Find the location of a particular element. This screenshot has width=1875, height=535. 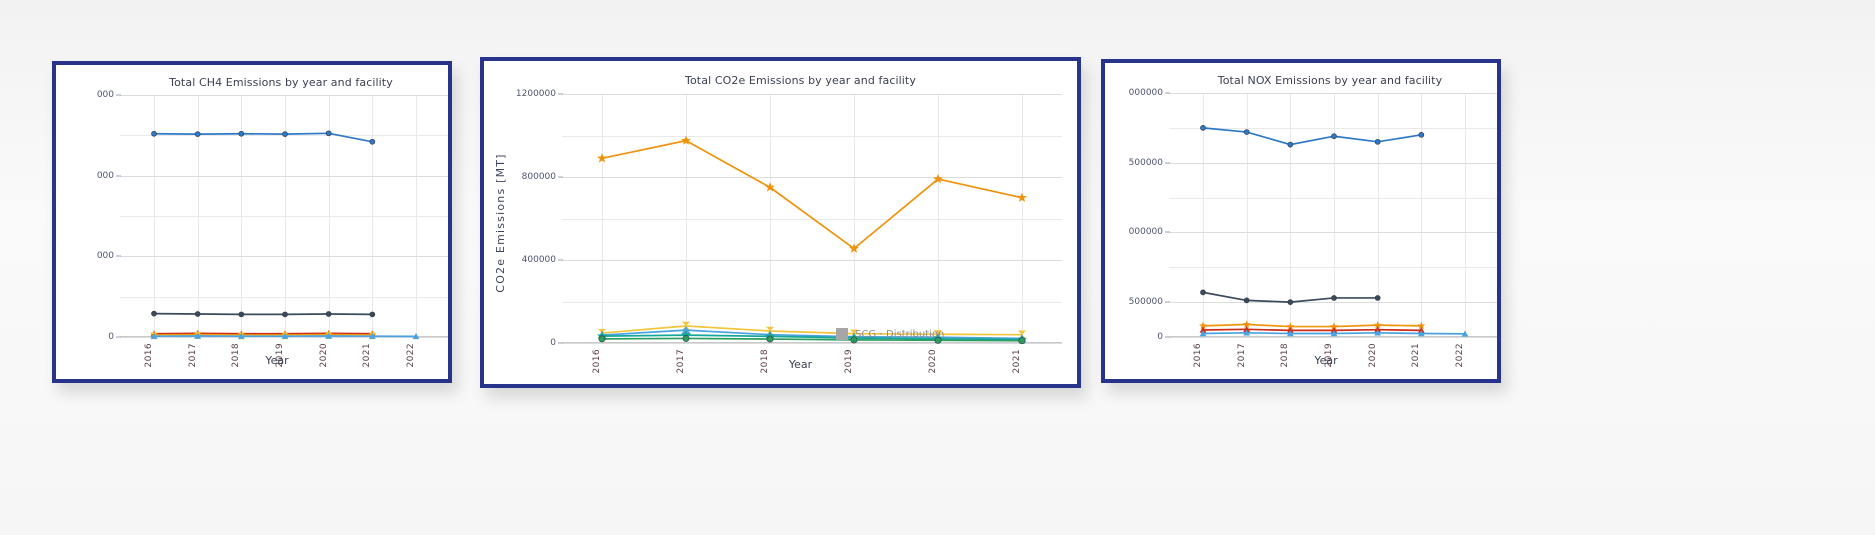

xaxis-label-nox: Year is located at coordinates (1326, 360).